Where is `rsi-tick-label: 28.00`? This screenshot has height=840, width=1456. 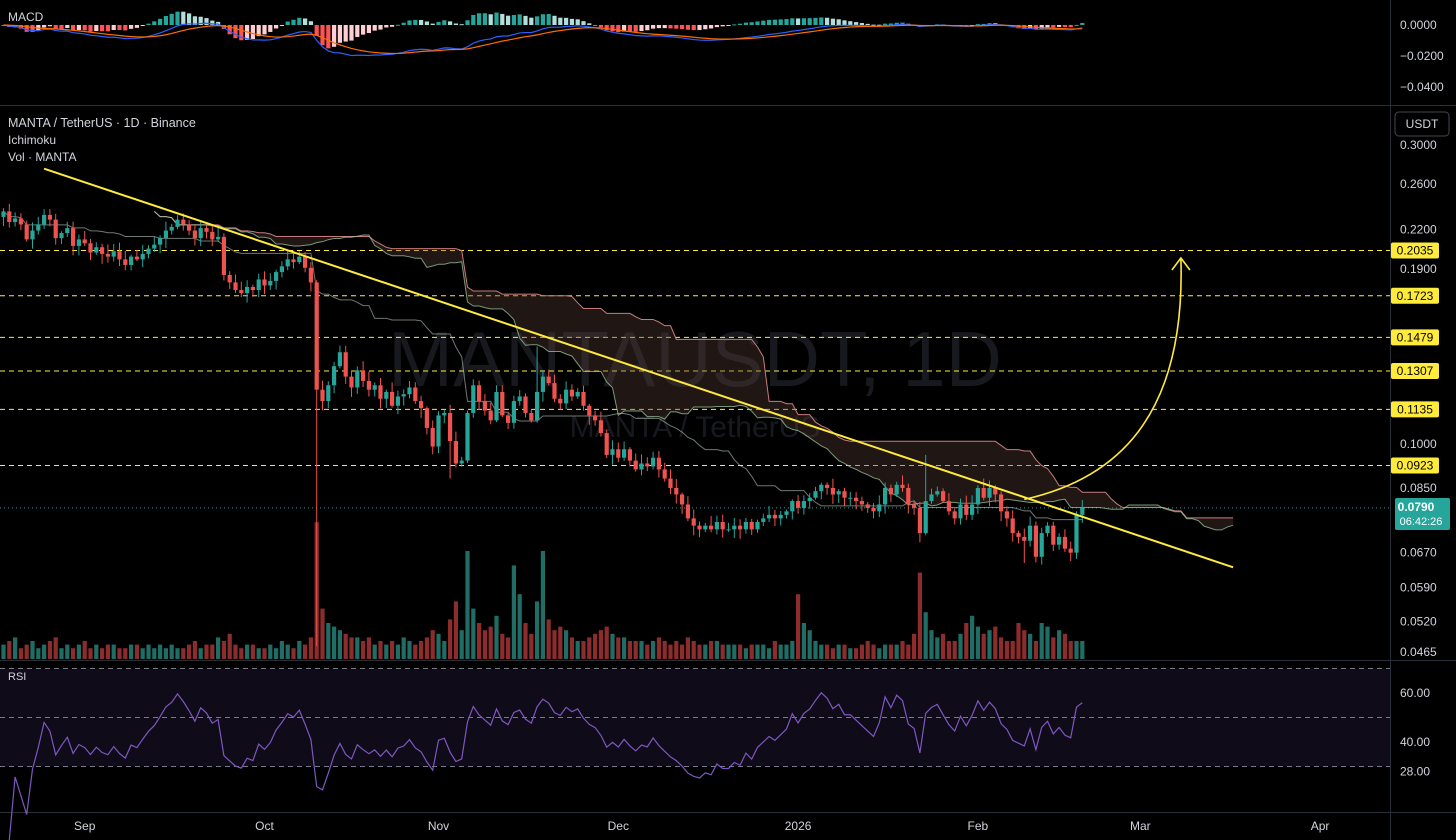 rsi-tick-label: 28.00 is located at coordinates (1415, 771).